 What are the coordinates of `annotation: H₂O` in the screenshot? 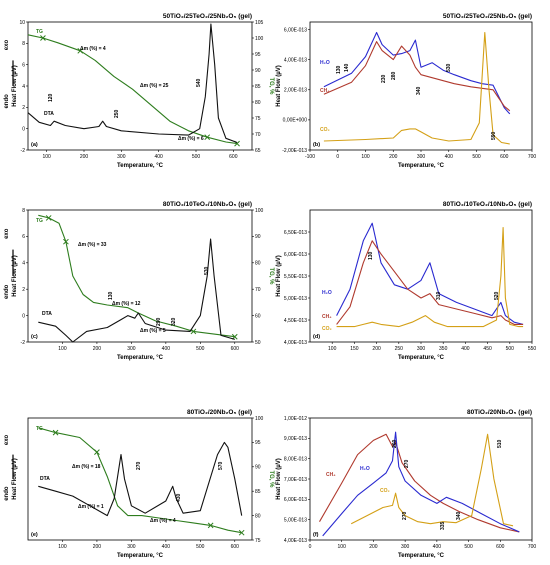 It's located at (327, 293).